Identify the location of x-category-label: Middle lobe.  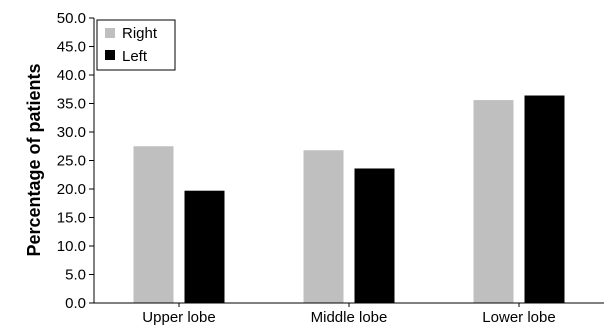
(349, 317).